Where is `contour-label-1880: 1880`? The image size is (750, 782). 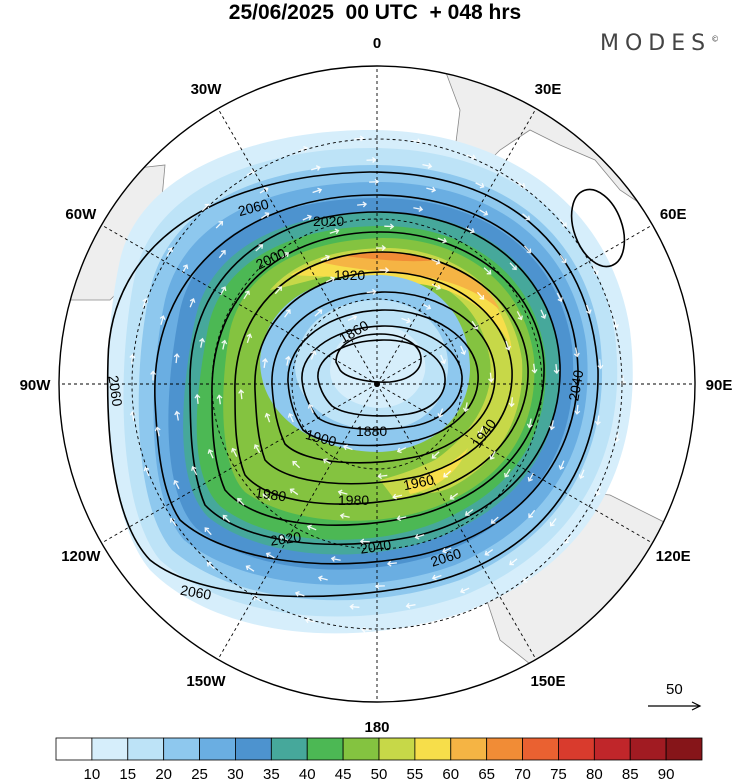
contour-label-1880: 1880 is located at coordinates (371, 431).